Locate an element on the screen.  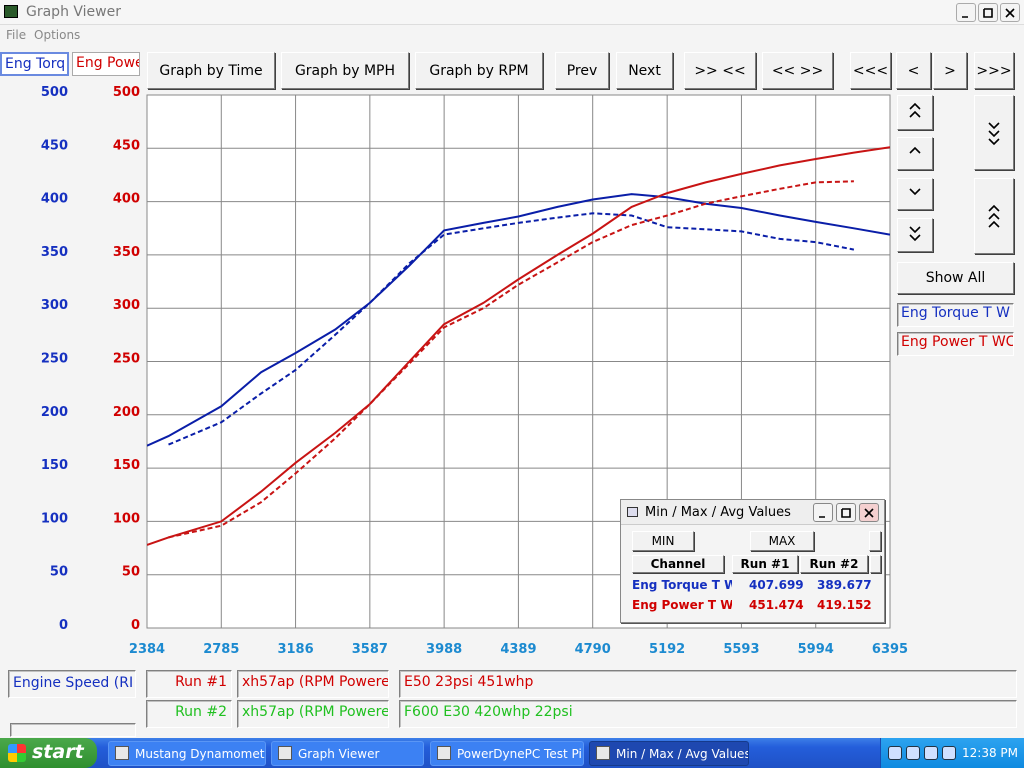
channel-box: Eng Torque T W is located at coordinates (955, 315).